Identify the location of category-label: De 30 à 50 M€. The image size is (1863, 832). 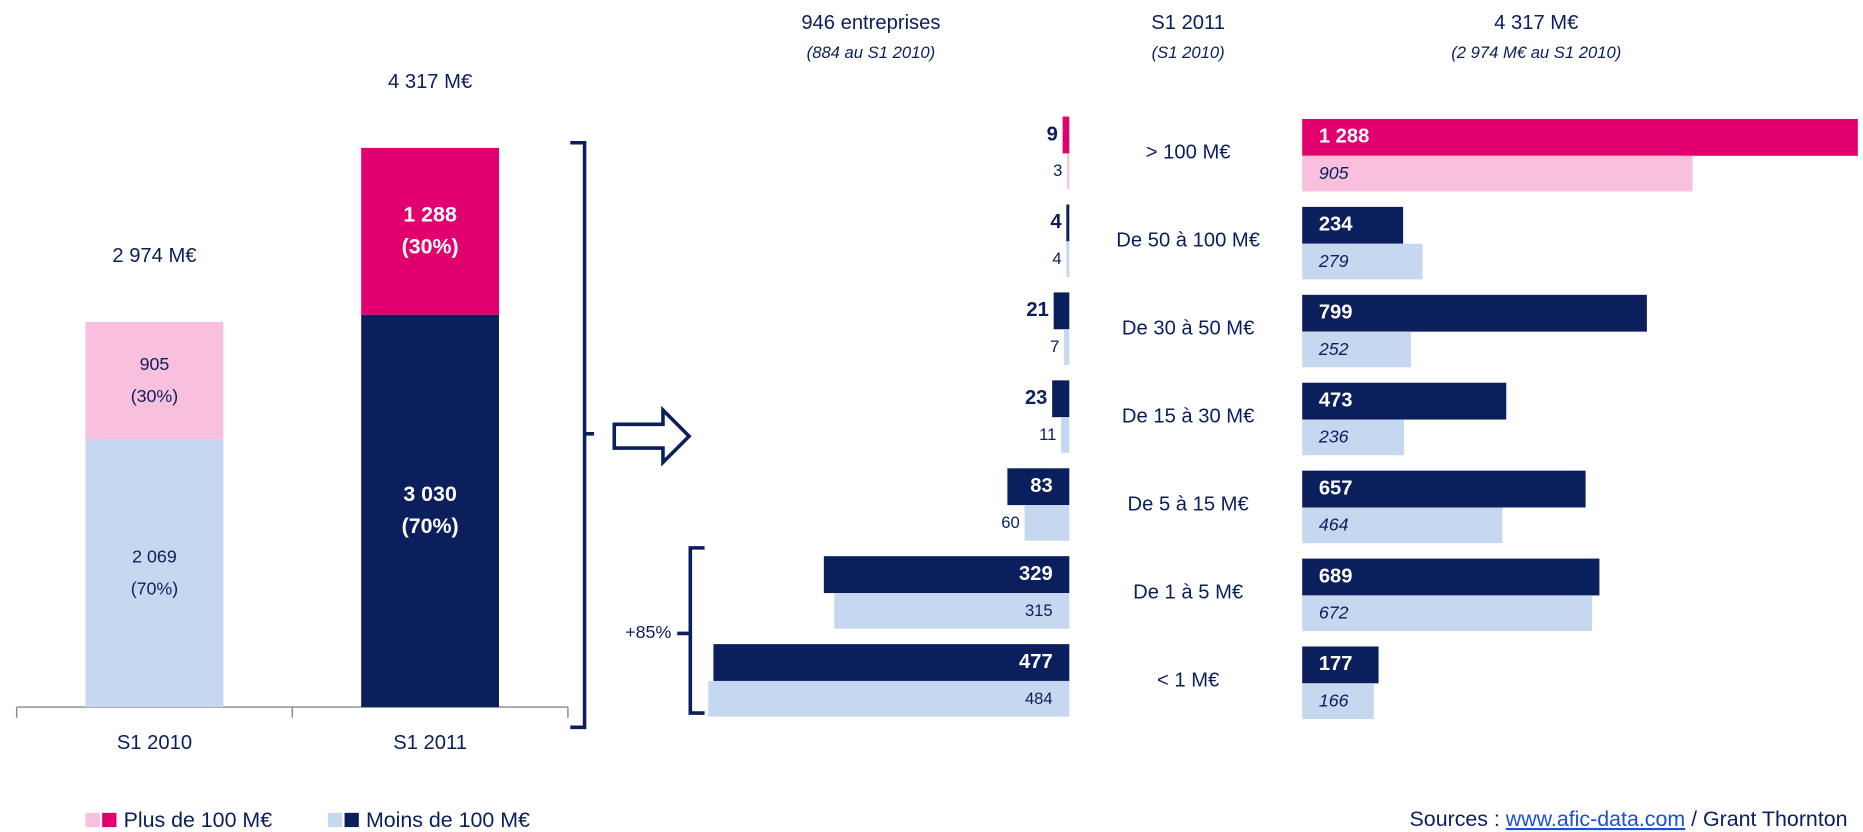
(1188, 329).